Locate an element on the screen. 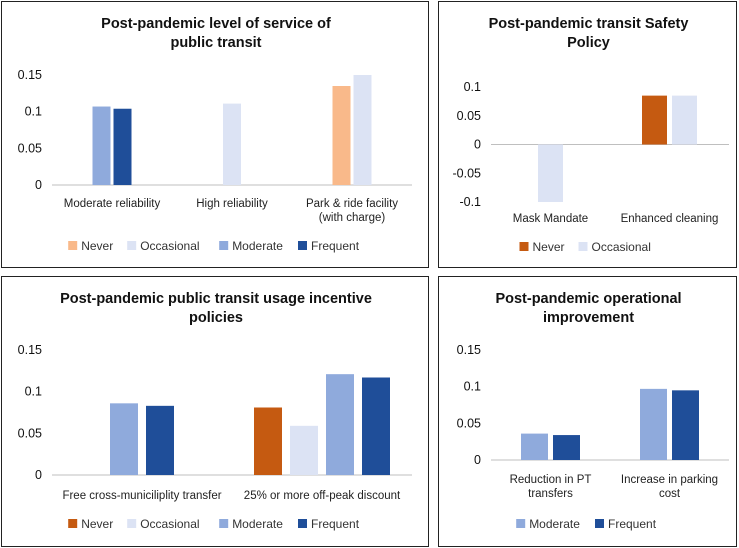 This screenshot has width=739, height=548. category-label: Mask Mandate is located at coordinates (550, 219).